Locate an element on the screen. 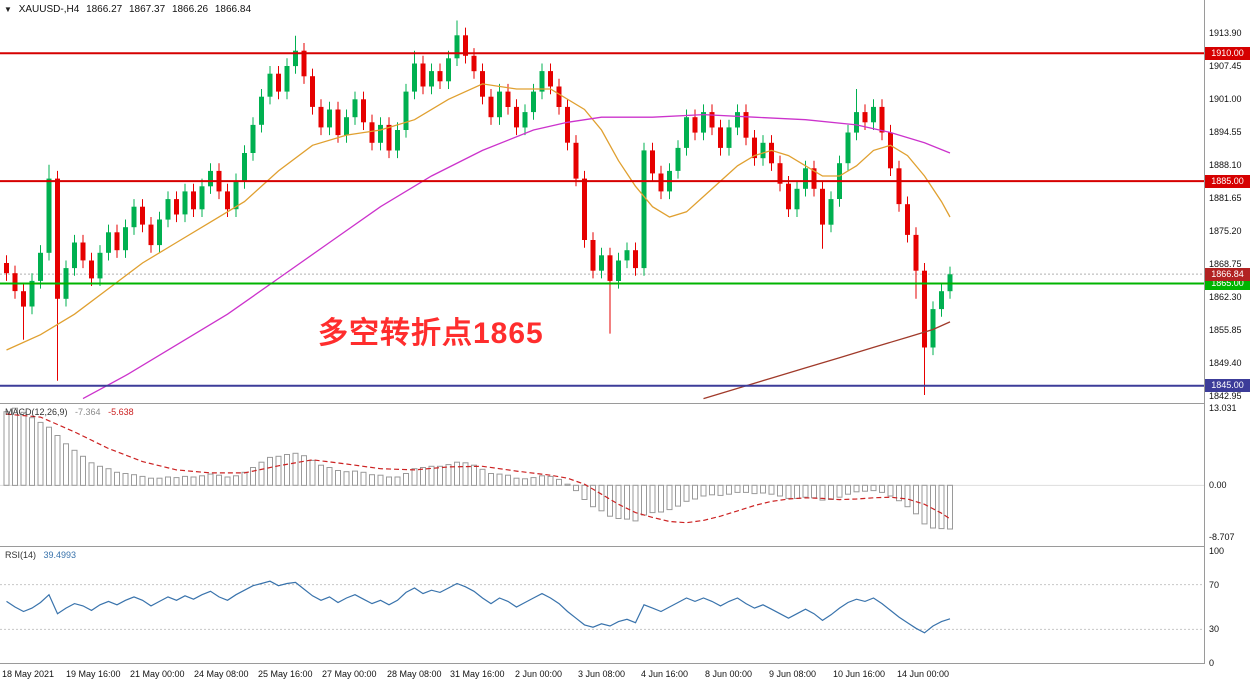  axis-tick-label: -8.707 is located at coordinates (1222, 537).